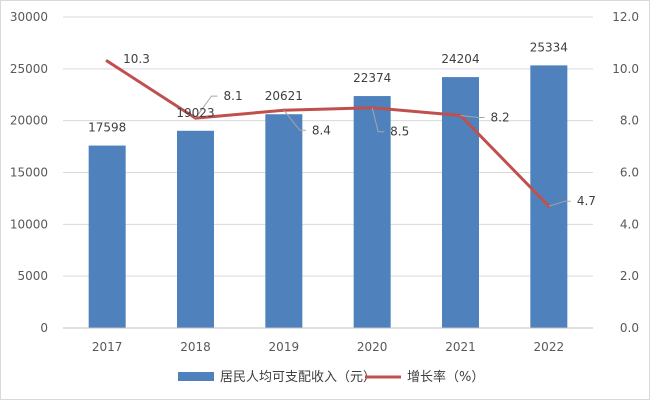 This screenshot has height=403, width=650. Describe the element at coordinates (196, 376) in the screenshot. I see `legend-bar-swatch` at that location.